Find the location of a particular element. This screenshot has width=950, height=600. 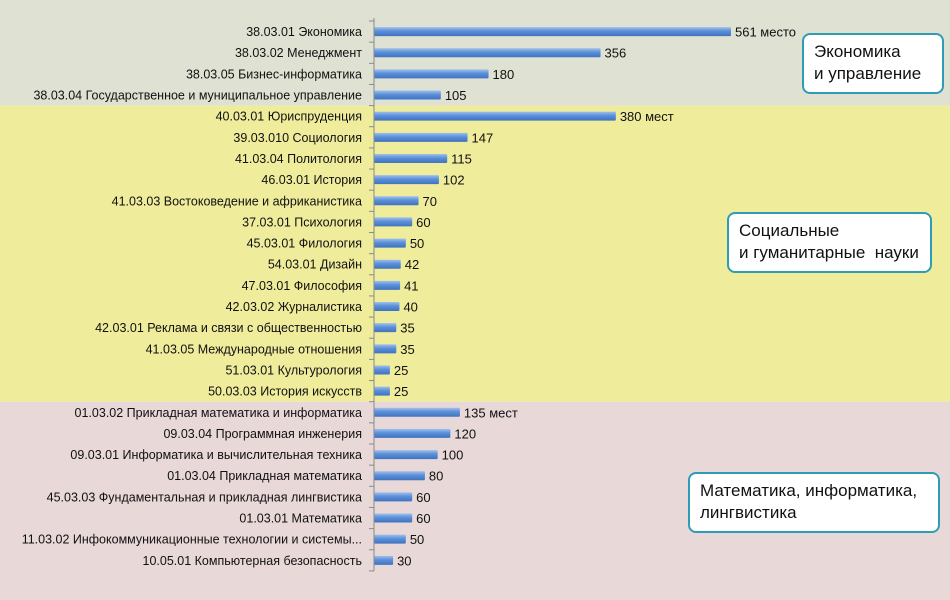

group-label-line: Экономика is located at coordinates (857, 51).